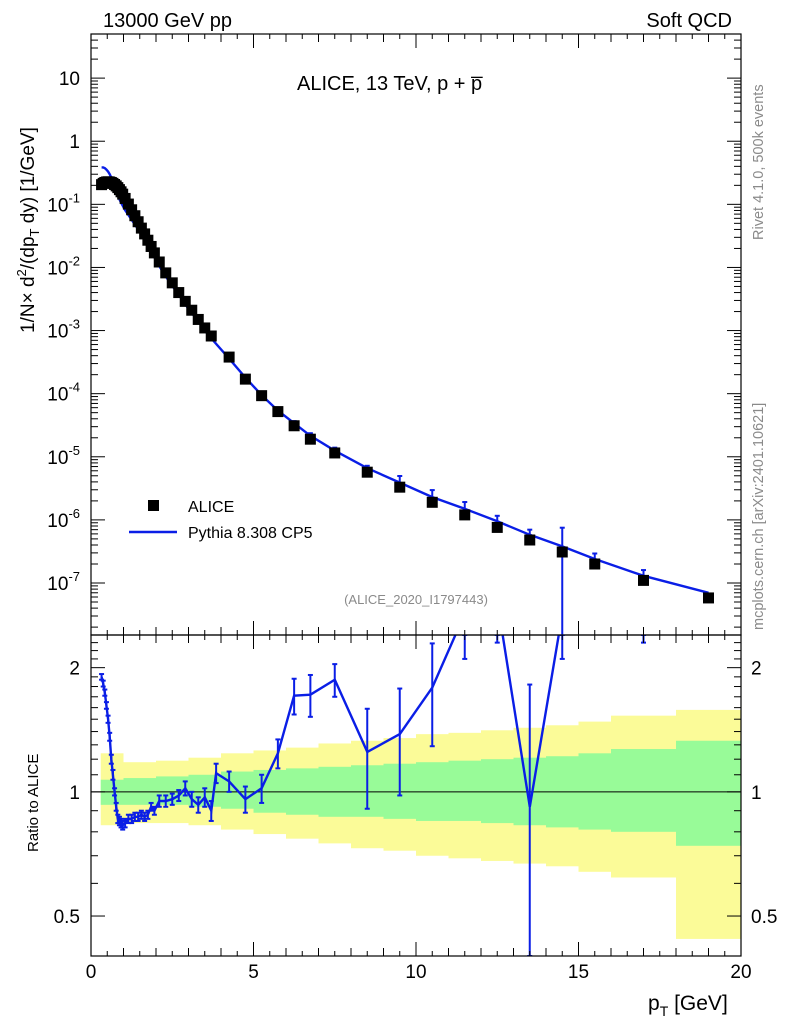 The height and width of the screenshot is (1024, 786). I want to click on main-y-tick-label: 10⁻⁶, so click(63, 519).